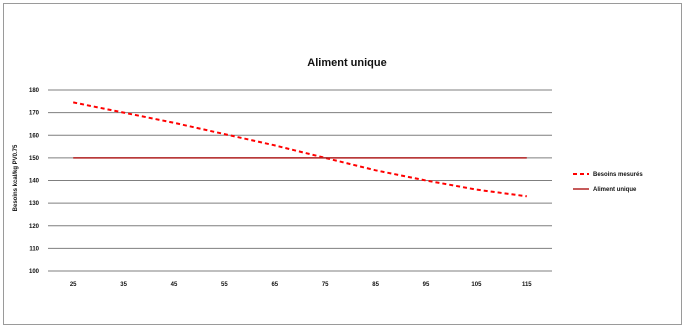 This screenshot has height=329, width=687. What do you see at coordinates (34, 204) in the screenshot?
I see `y-tick-label: 130` at bounding box center [34, 204].